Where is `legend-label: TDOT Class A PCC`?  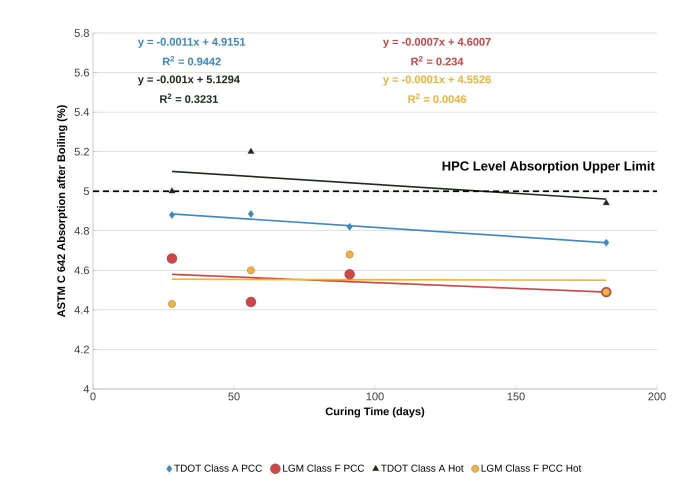
legend-label: TDOT Class A PCC is located at coordinates (218, 468).